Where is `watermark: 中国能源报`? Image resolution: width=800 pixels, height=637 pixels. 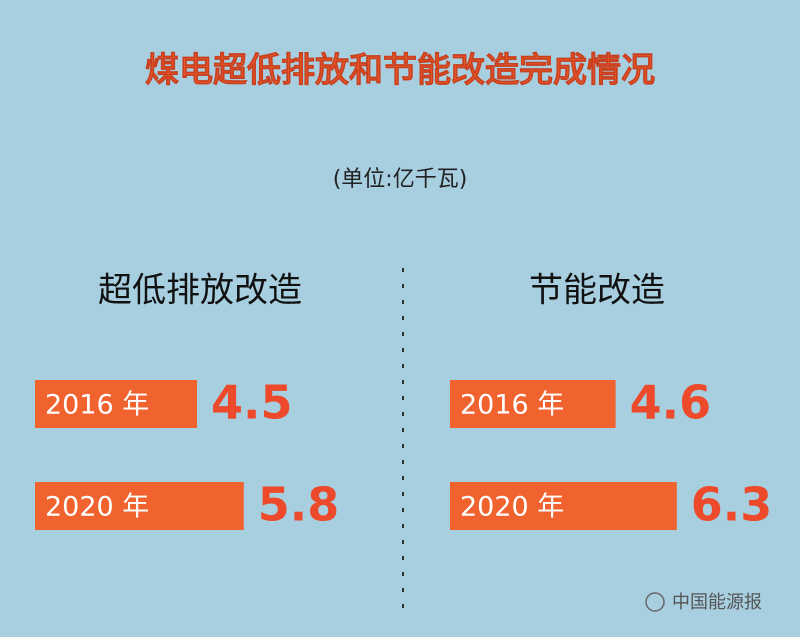 watermark: 中国能源报 is located at coordinates (703, 602).